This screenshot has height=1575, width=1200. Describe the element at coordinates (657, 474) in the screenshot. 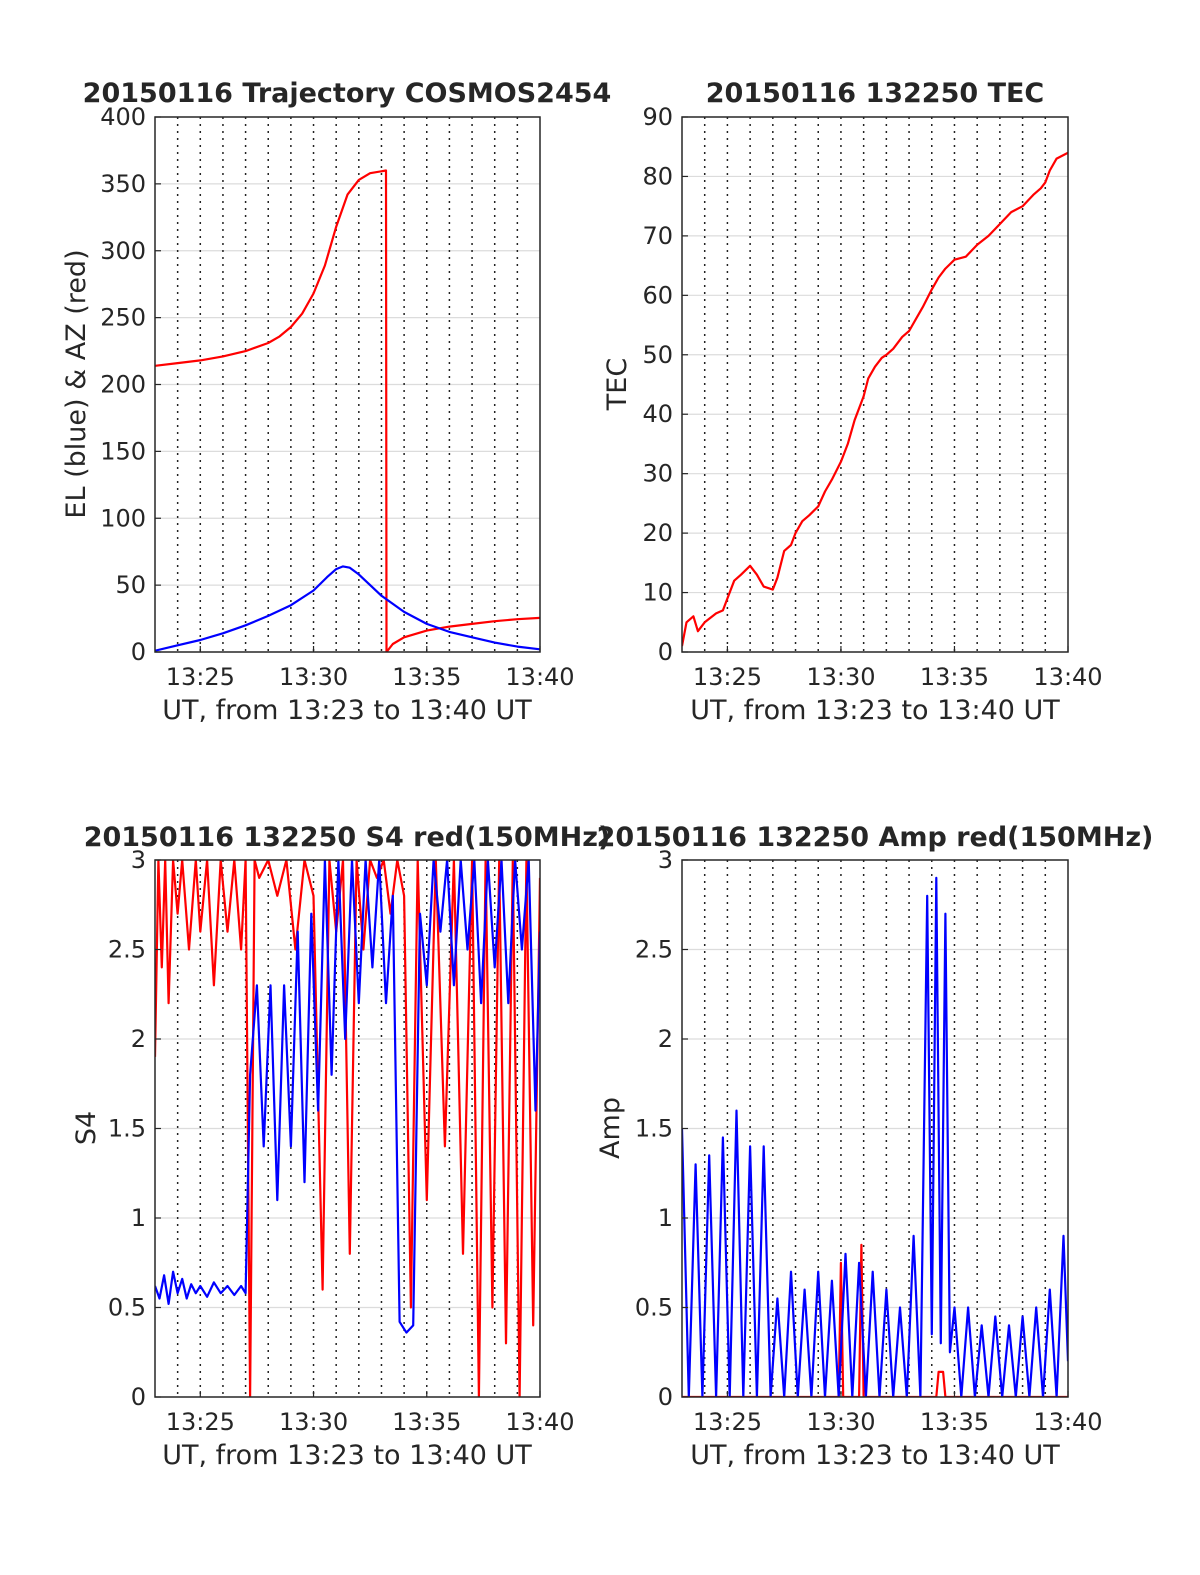

I see `y-tick-label: 30` at that location.